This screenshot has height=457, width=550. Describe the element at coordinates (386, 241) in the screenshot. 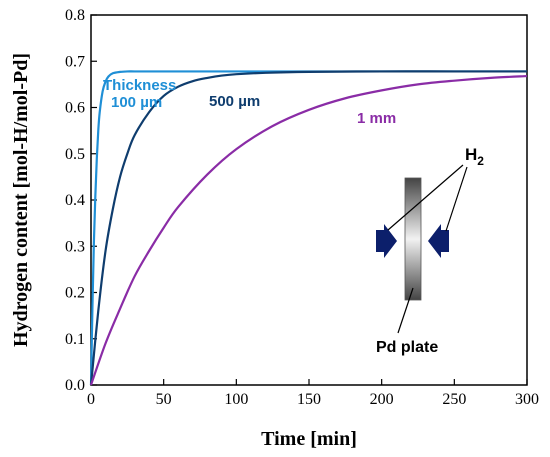

I see `left-arrow-icon` at that location.